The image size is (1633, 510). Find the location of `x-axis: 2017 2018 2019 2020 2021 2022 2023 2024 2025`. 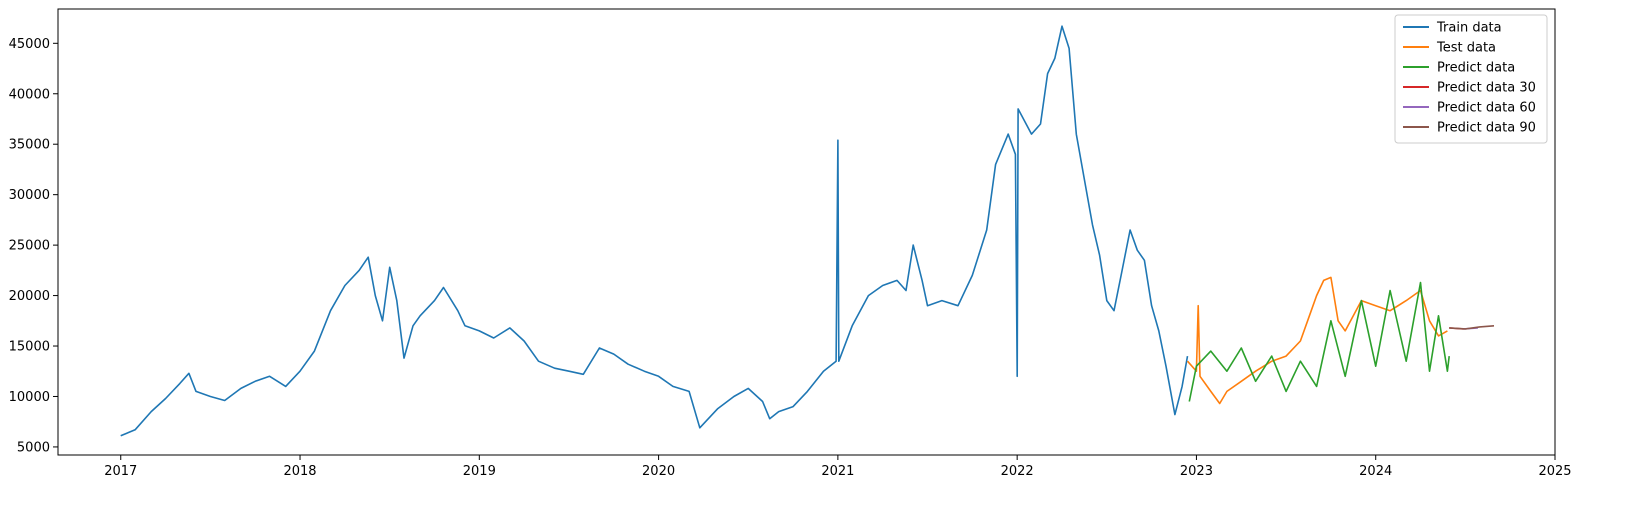

x-axis: 2017 2018 2019 2020 2021 2022 2023 2024 2025 is located at coordinates (838, 467).